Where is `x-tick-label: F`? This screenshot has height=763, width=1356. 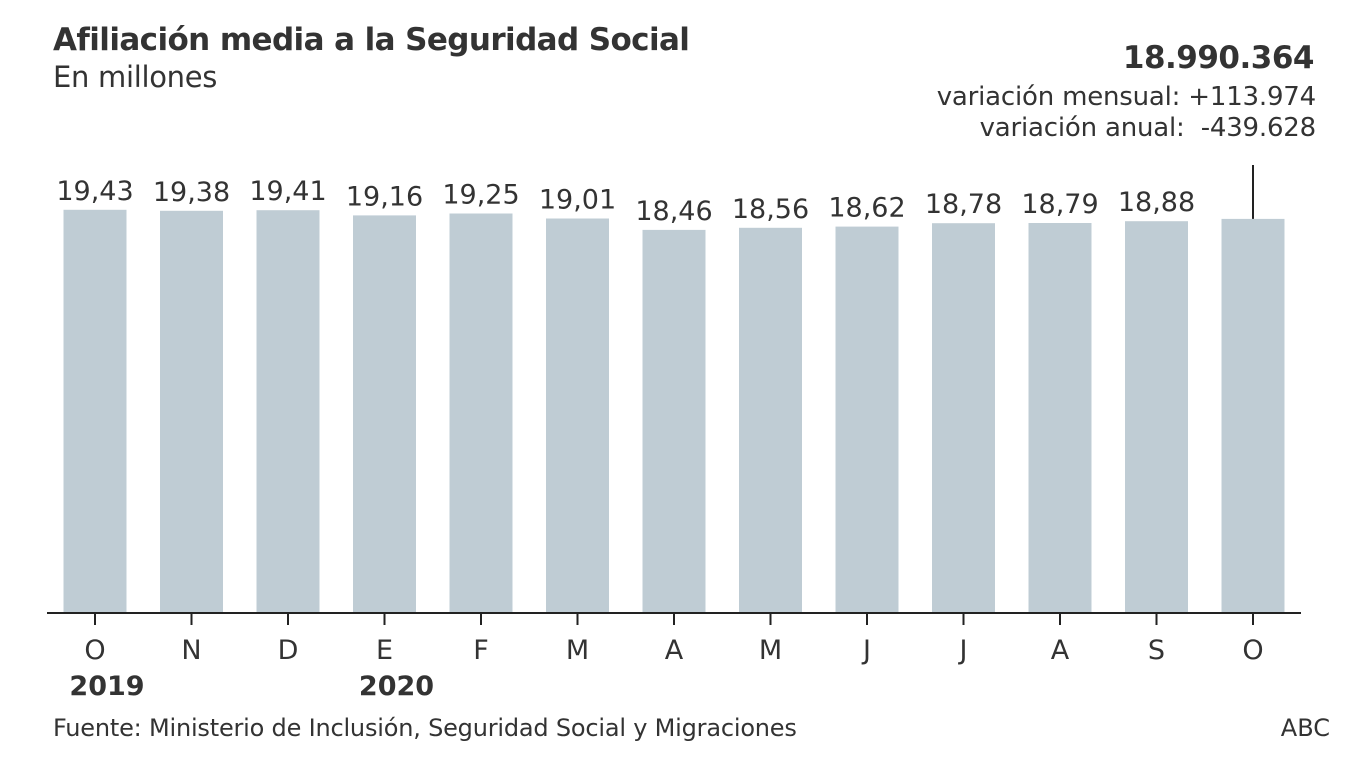
x-tick-label: F is located at coordinates (481, 650).